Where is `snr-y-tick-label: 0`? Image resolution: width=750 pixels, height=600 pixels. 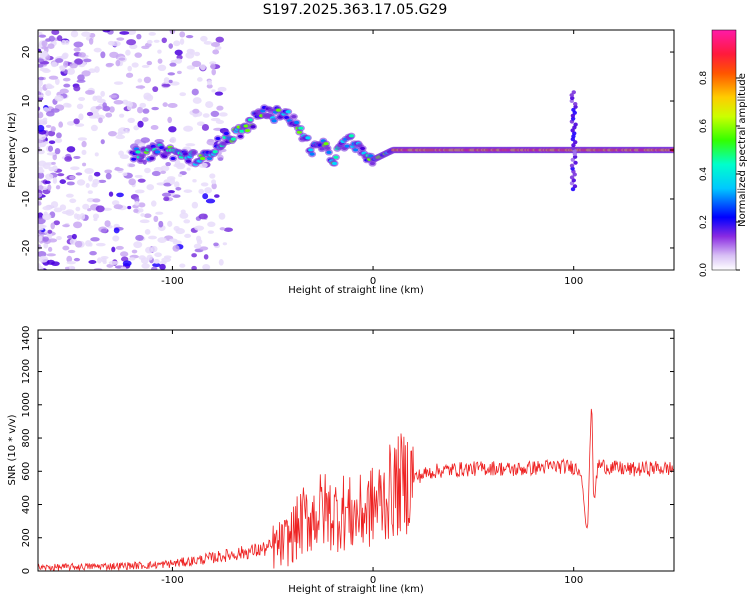 snr-y-tick-label: 0 is located at coordinates (26, 571).